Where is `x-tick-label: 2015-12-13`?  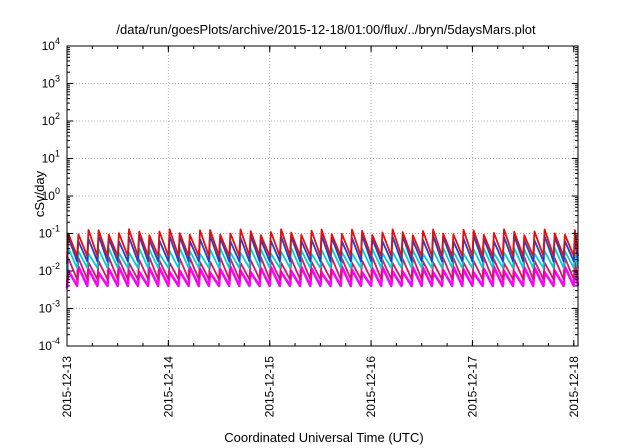 x-tick-label: 2015-12-13 is located at coordinates (67, 387).